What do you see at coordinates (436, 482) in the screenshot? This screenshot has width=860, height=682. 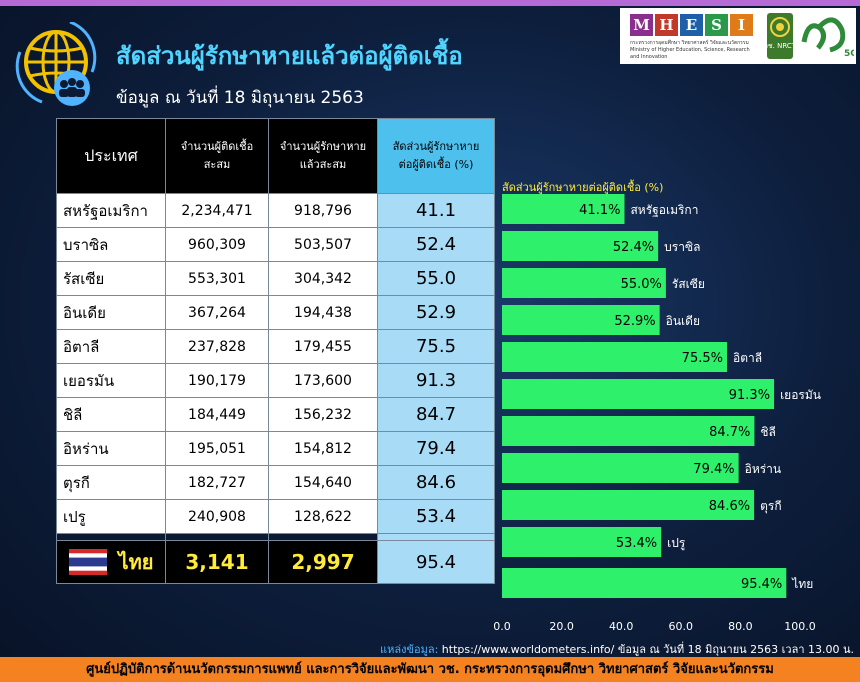 I see `cell-ratio: 84.6` at bounding box center [436, 482].